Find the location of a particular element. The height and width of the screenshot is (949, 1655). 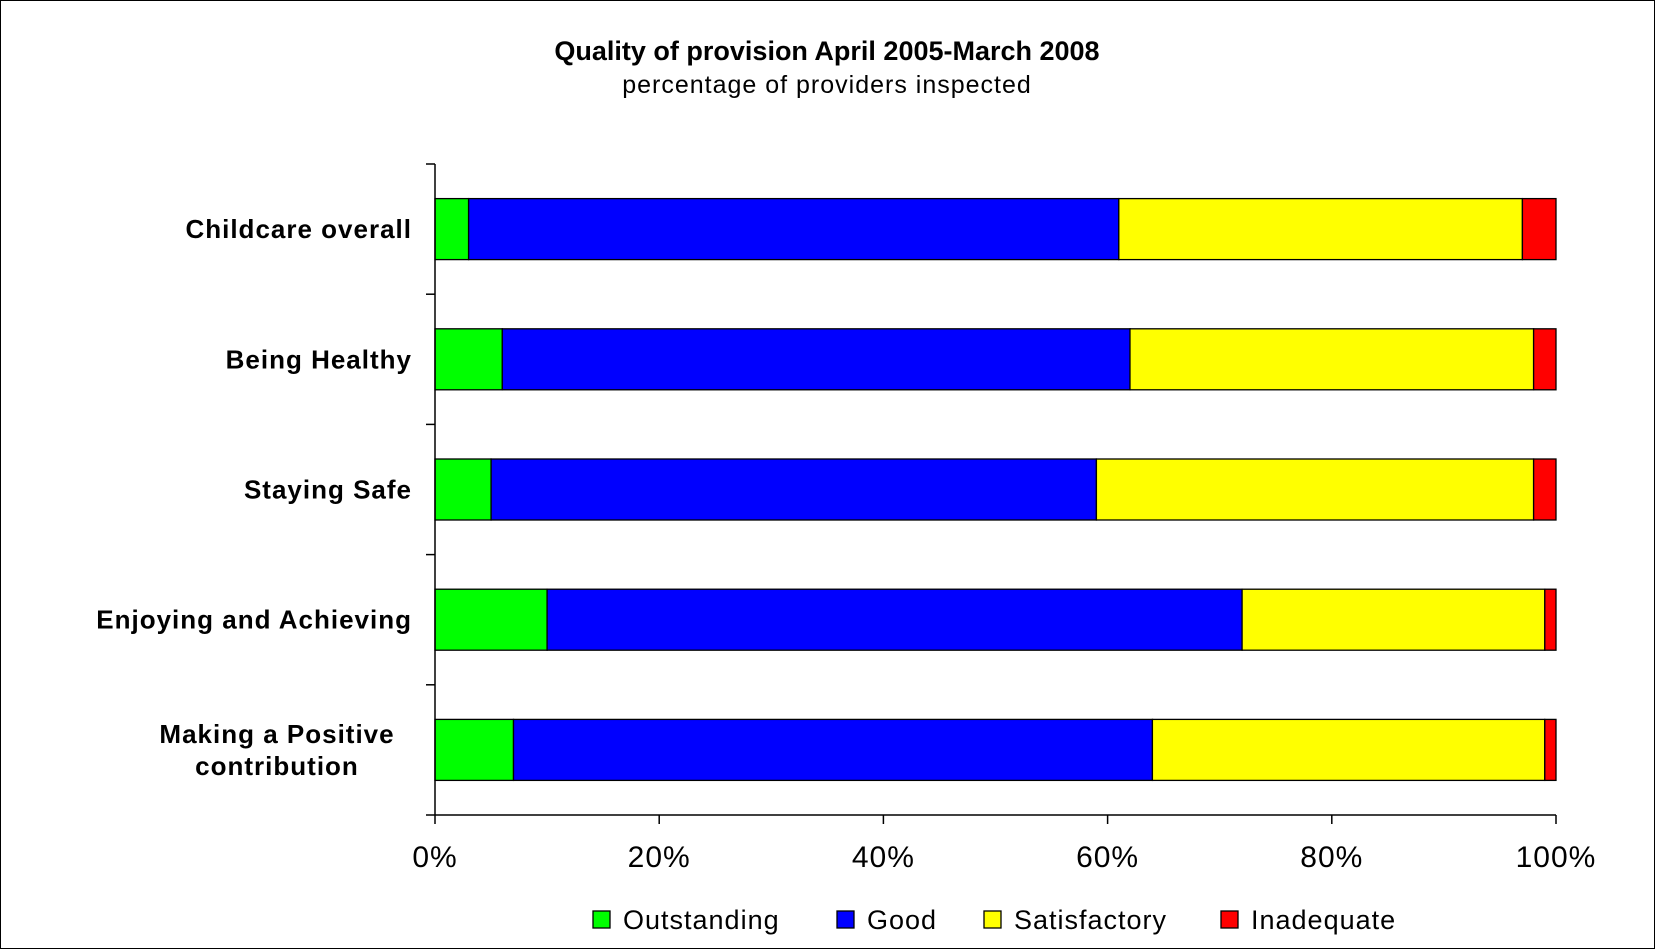

legend-label: Outstanding is located at coordinates (701, 920).